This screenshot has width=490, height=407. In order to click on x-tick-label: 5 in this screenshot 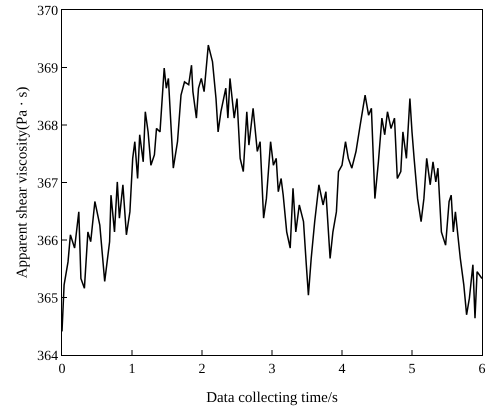, I will do `click(412, 369)`.